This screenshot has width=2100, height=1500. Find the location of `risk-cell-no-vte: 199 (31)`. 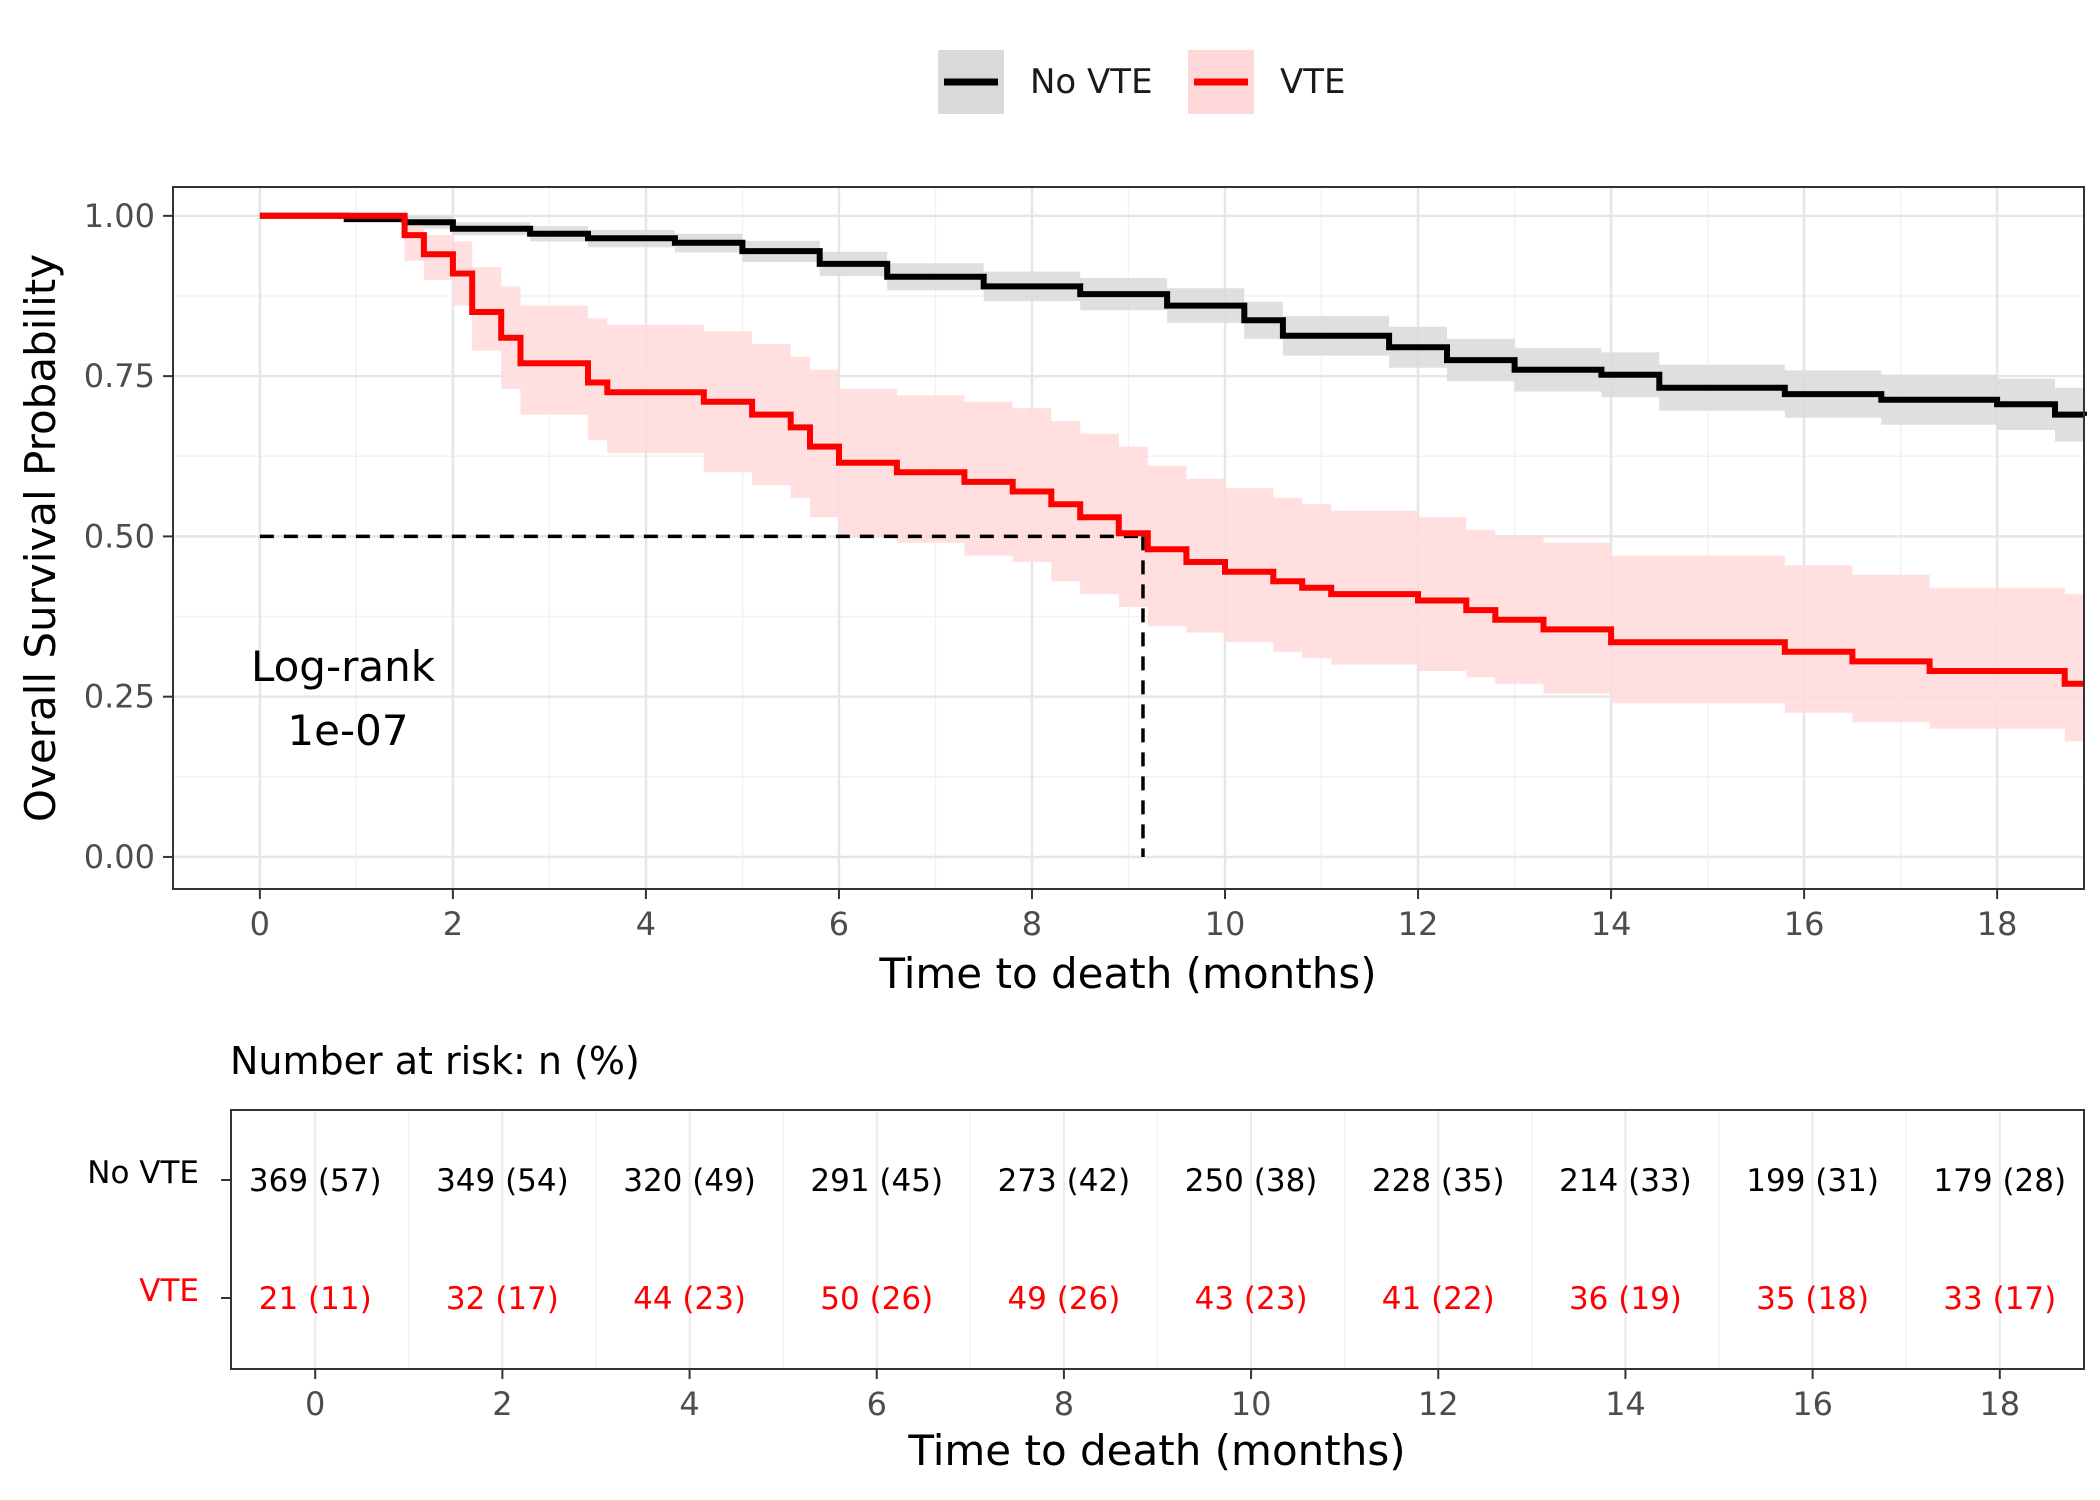

risk-cell-no-vte: 199 (31) is located at coordinates (1812, 1181).